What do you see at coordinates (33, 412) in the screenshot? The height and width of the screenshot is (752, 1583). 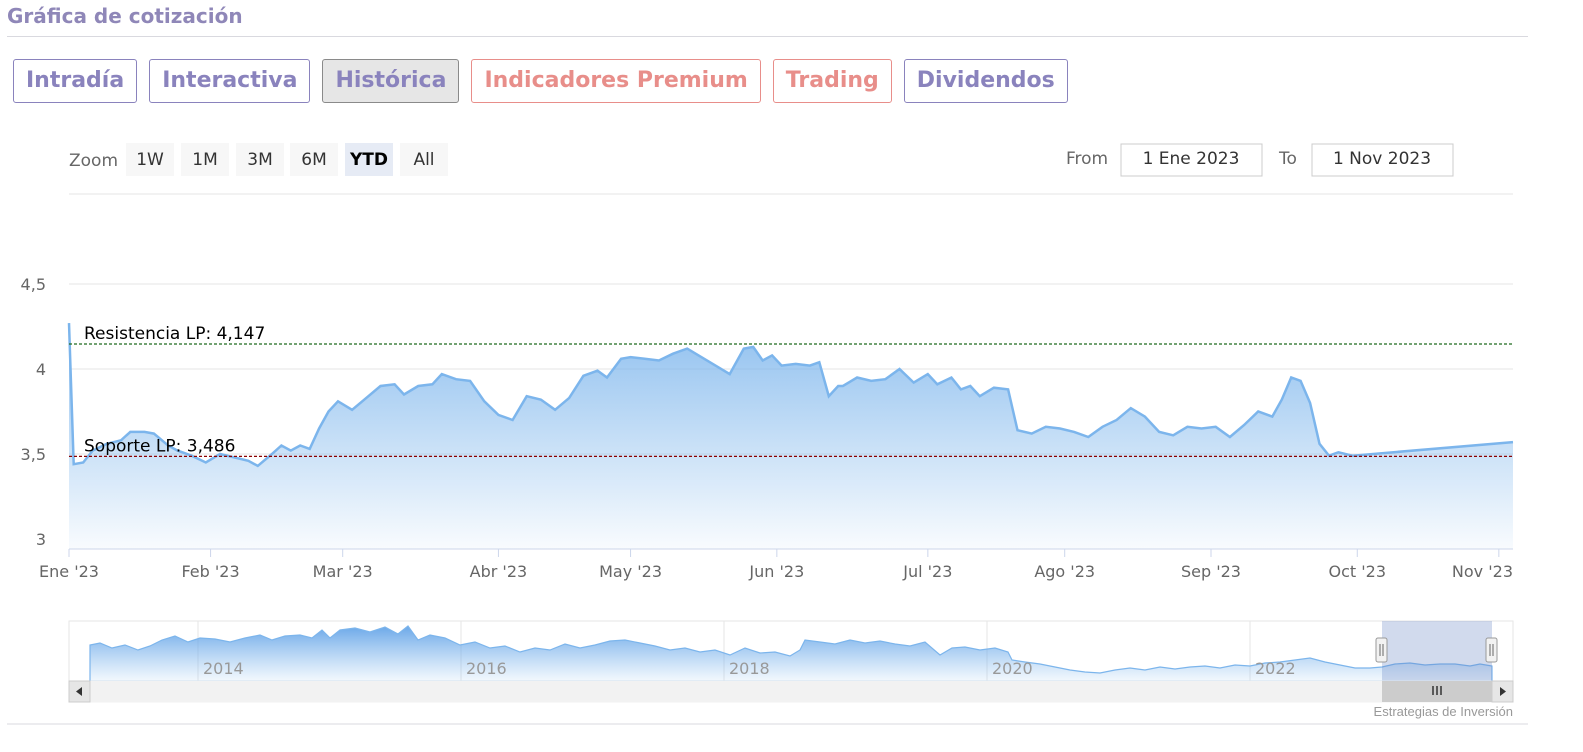 I see `y-axis: 3 3,5 4 4,5` at bounding box center [33, 412].